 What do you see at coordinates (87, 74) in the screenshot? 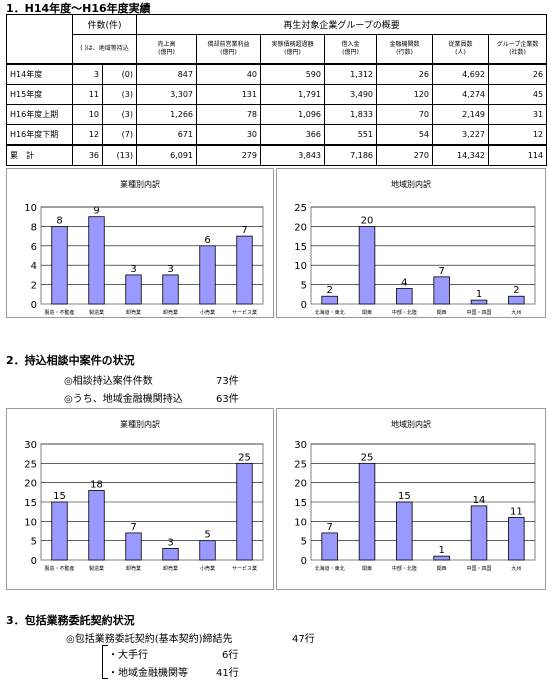
I see `cell: 3` at bounding box center [87, 74].